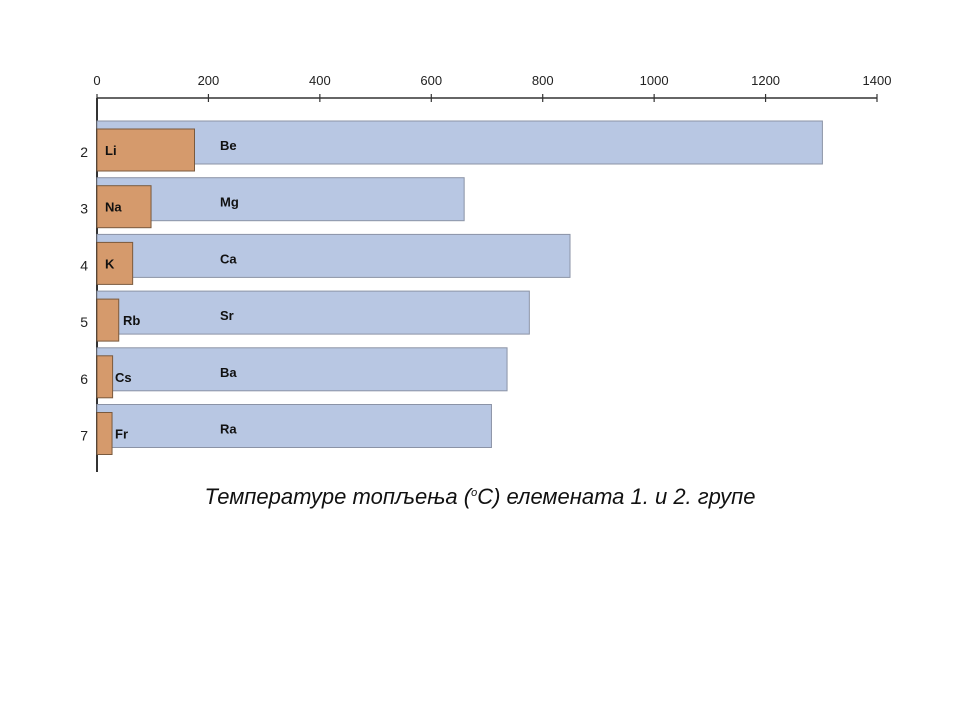  What do you see at coordinates (105, 377) in the screenshot?
I see `bar-cs` at bounding box center [105, 377].